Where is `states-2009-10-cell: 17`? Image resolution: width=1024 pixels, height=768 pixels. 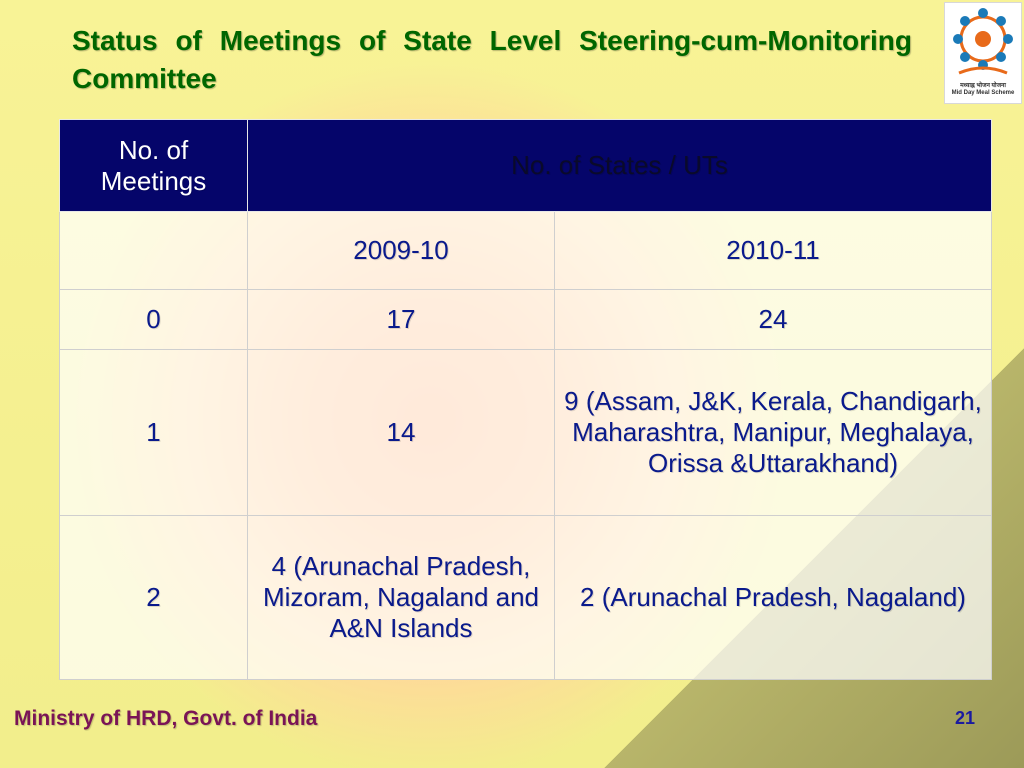 states-2009-10-cell: 17 is located at coordinates (401, 319).